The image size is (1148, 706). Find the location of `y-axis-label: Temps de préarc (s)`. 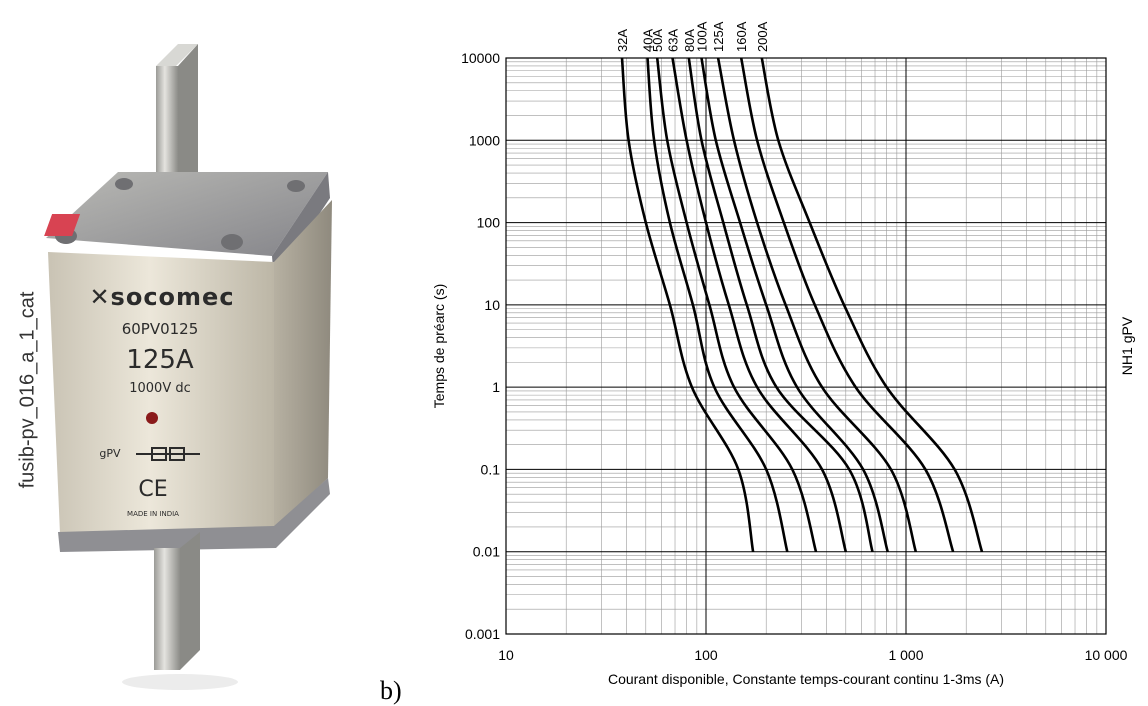

y-axis-label: Temps de préarc (s) is located at coordinates (439, 346).